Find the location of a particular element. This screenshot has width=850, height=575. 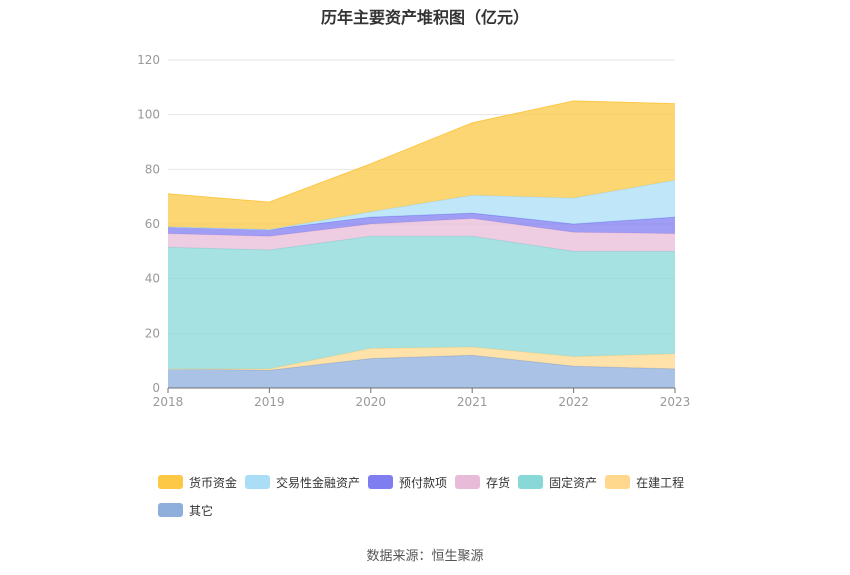

chart-title: 历年主要资产堆积图（亿元） is located at coordinates (424, 17).